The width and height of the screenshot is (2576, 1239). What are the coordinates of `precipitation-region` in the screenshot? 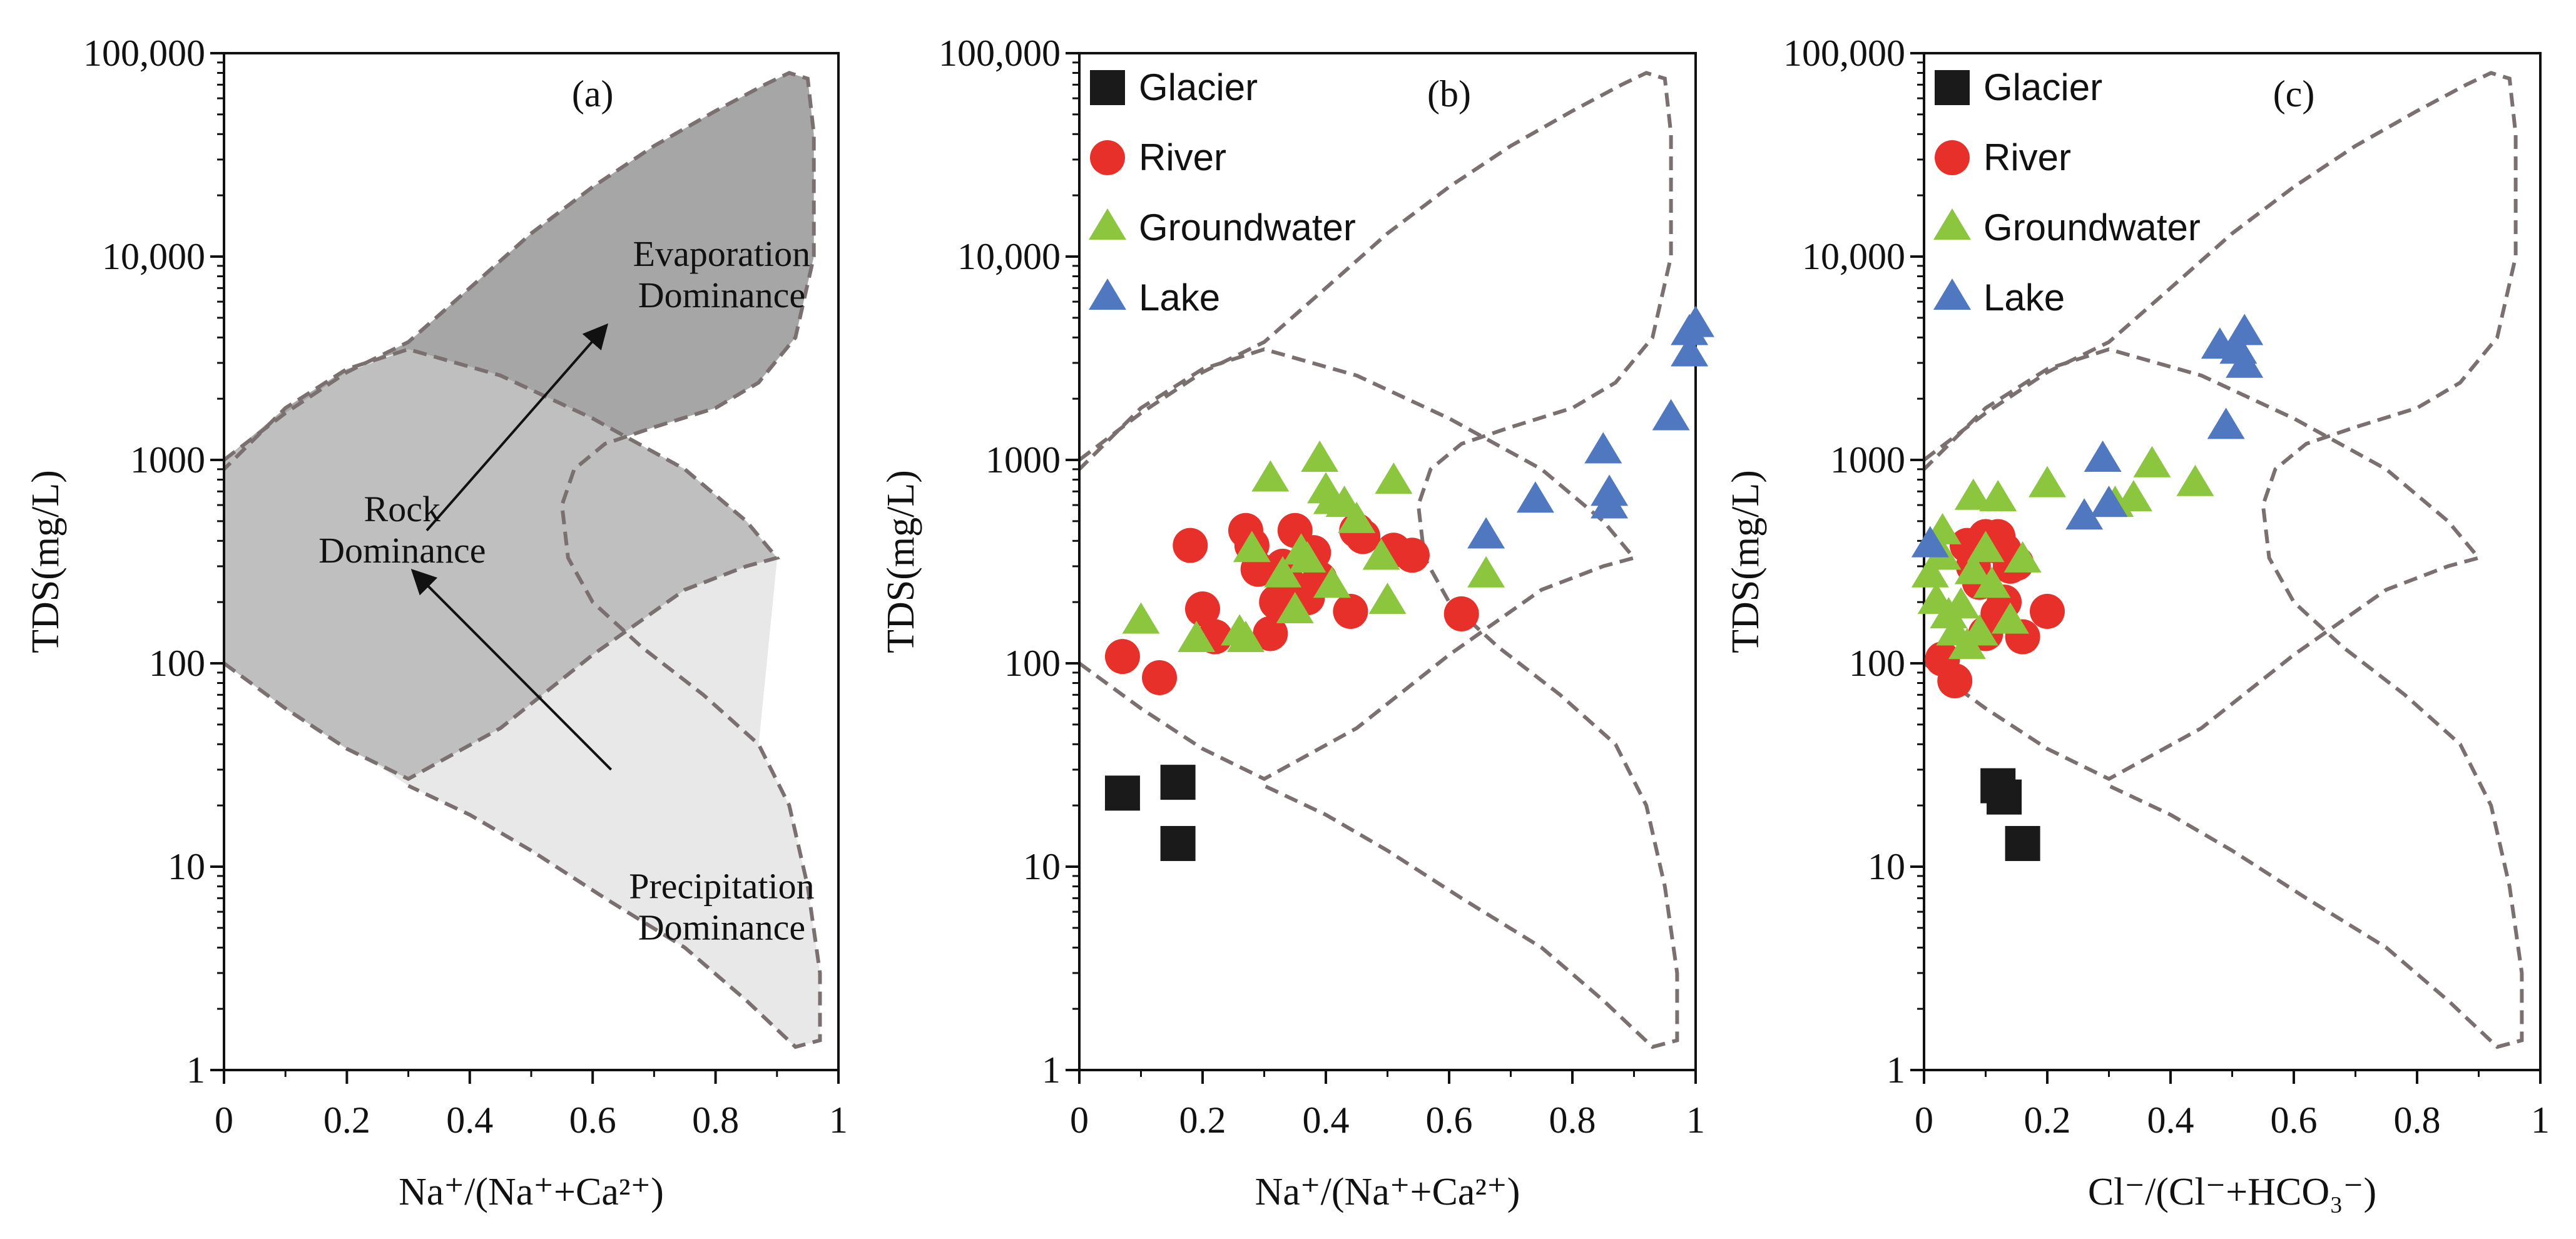 It's located at (522, 802).